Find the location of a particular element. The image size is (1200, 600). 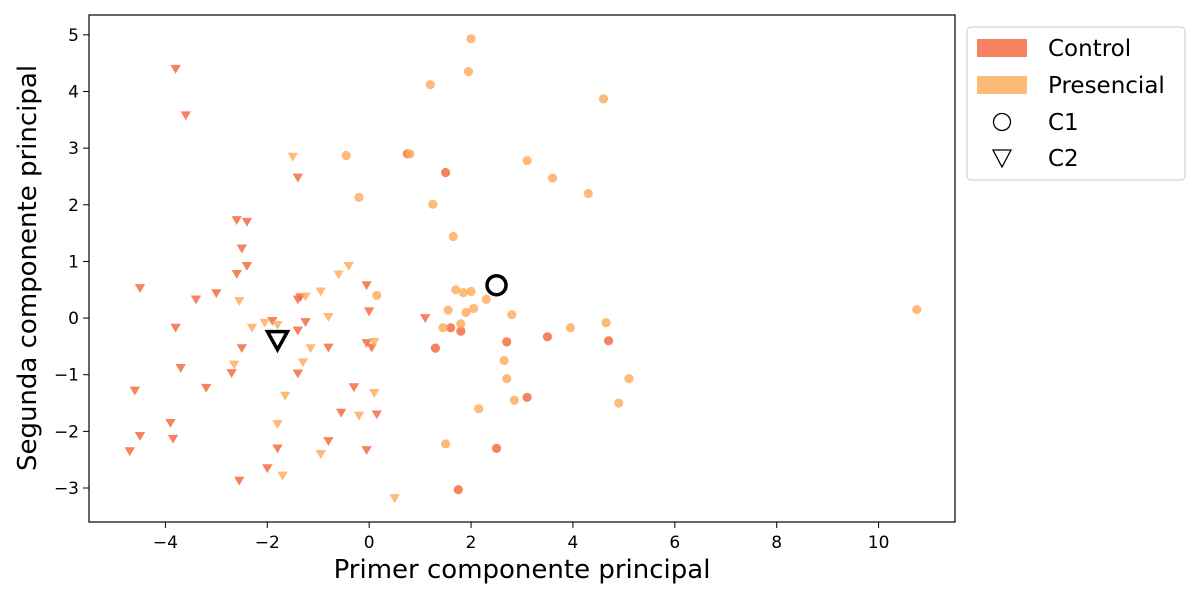

y-tick-label-5: 5 is located at coordinates (73, 36).